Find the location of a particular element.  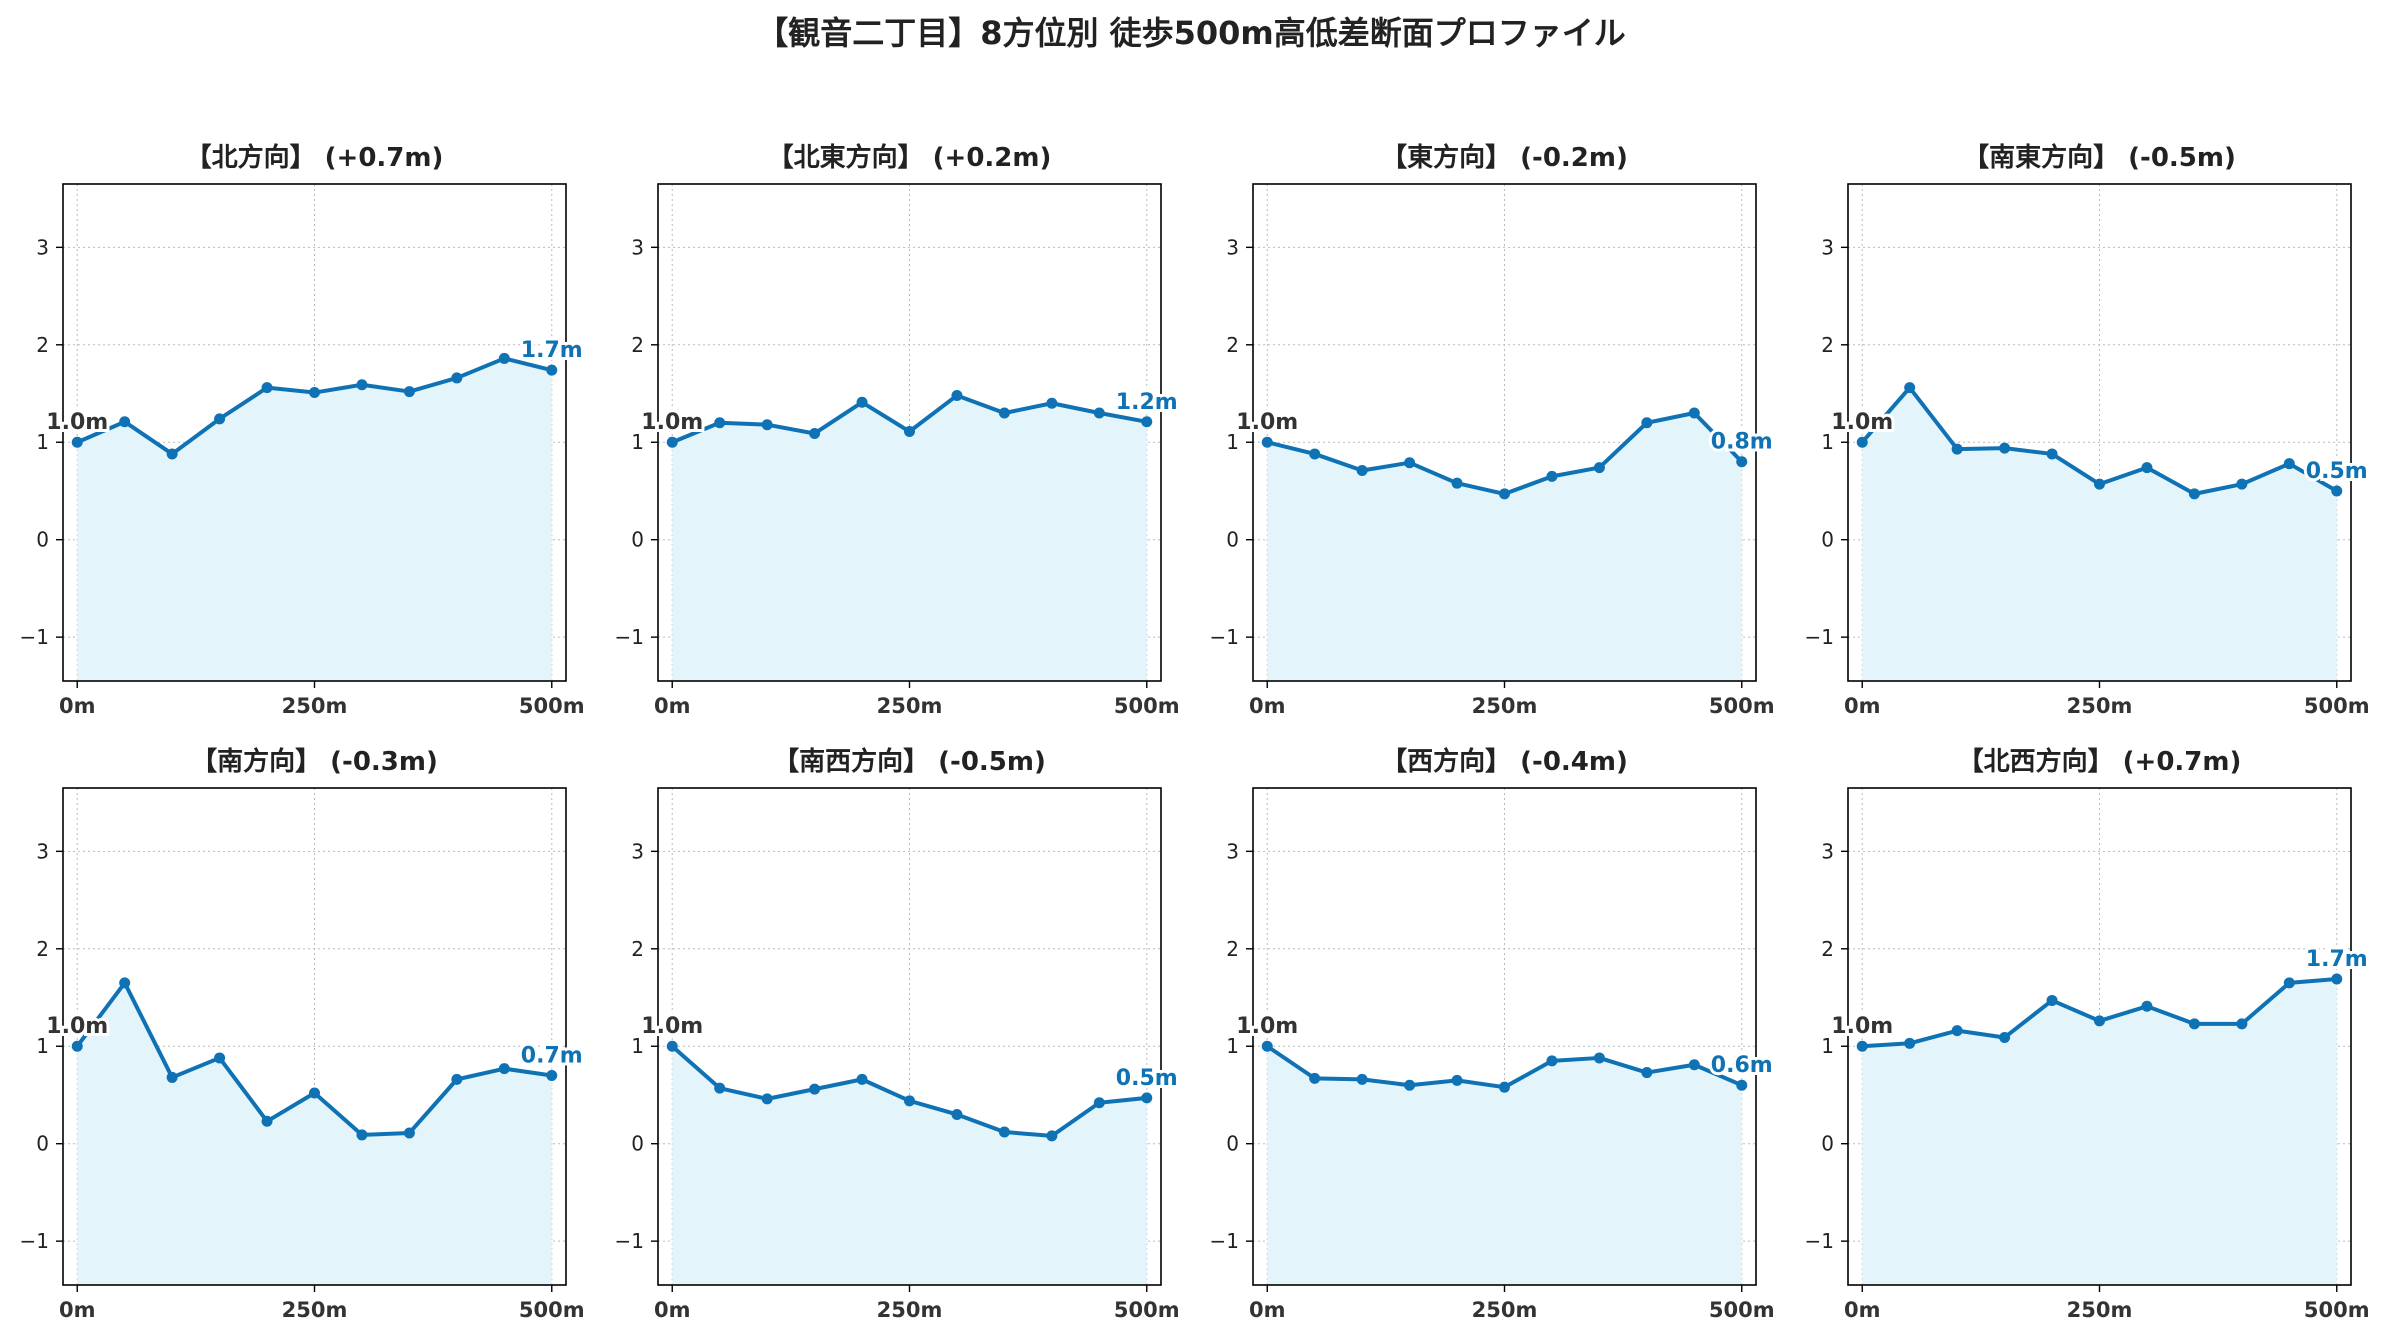

chart-panel-4: 【南方向】 (-0.3m) −1 0 1 2 3 0m 250m 500m 1.0m 0.7m is located at coordinates (303, 1034).